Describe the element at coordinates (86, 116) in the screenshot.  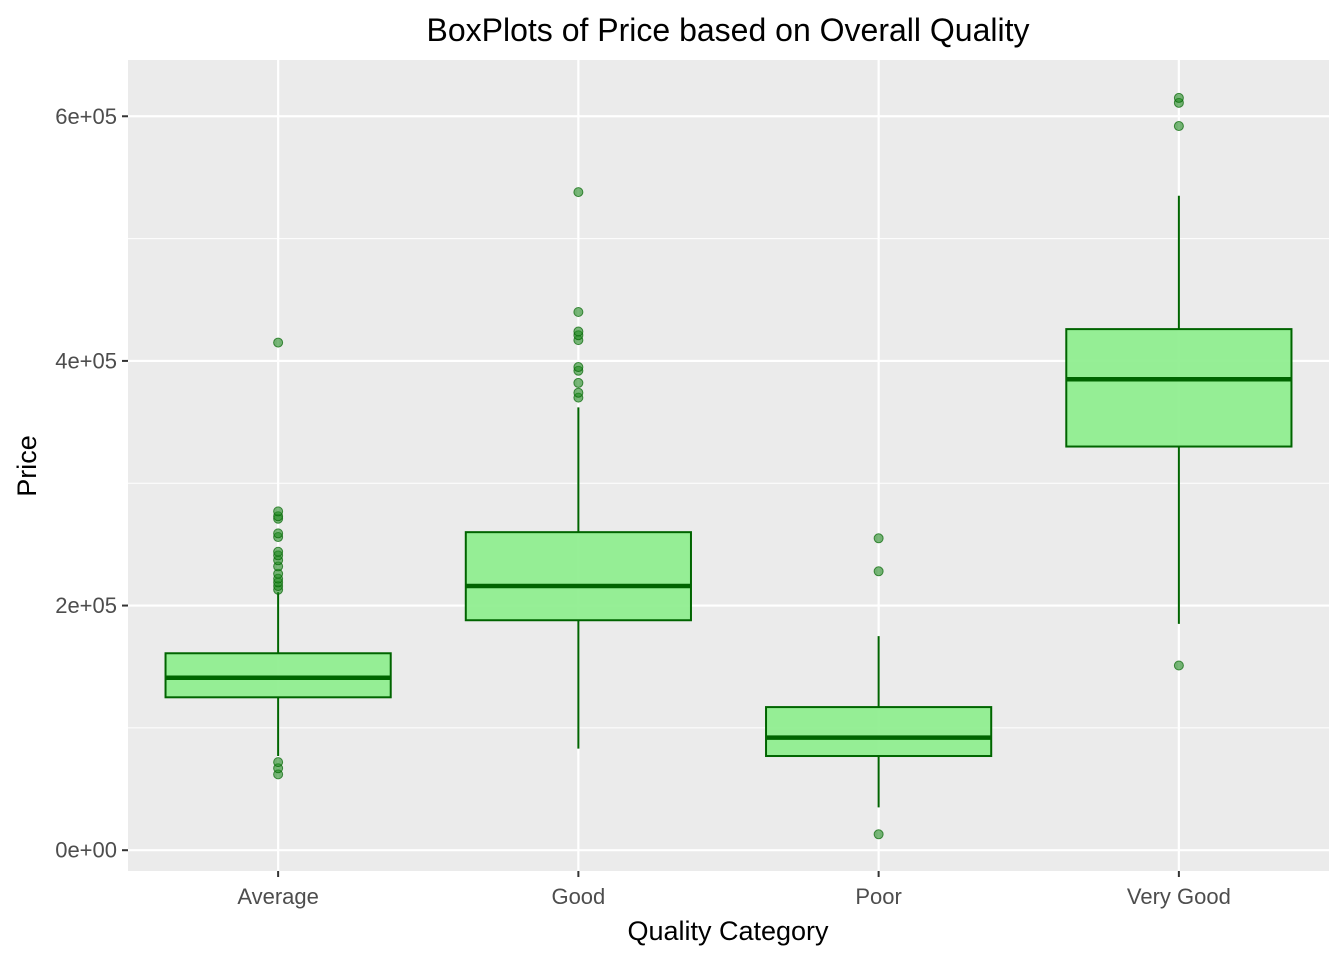
I see `y-tick-label: 6e+05` at that location.